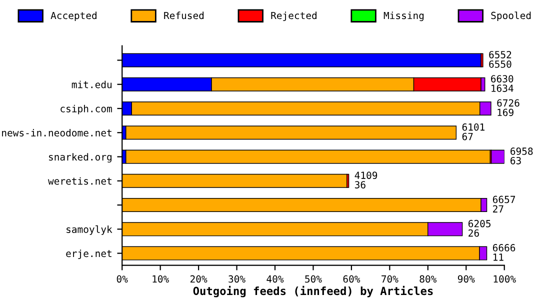  I want to click on x-tick-label: 70%, so click(390, 279).